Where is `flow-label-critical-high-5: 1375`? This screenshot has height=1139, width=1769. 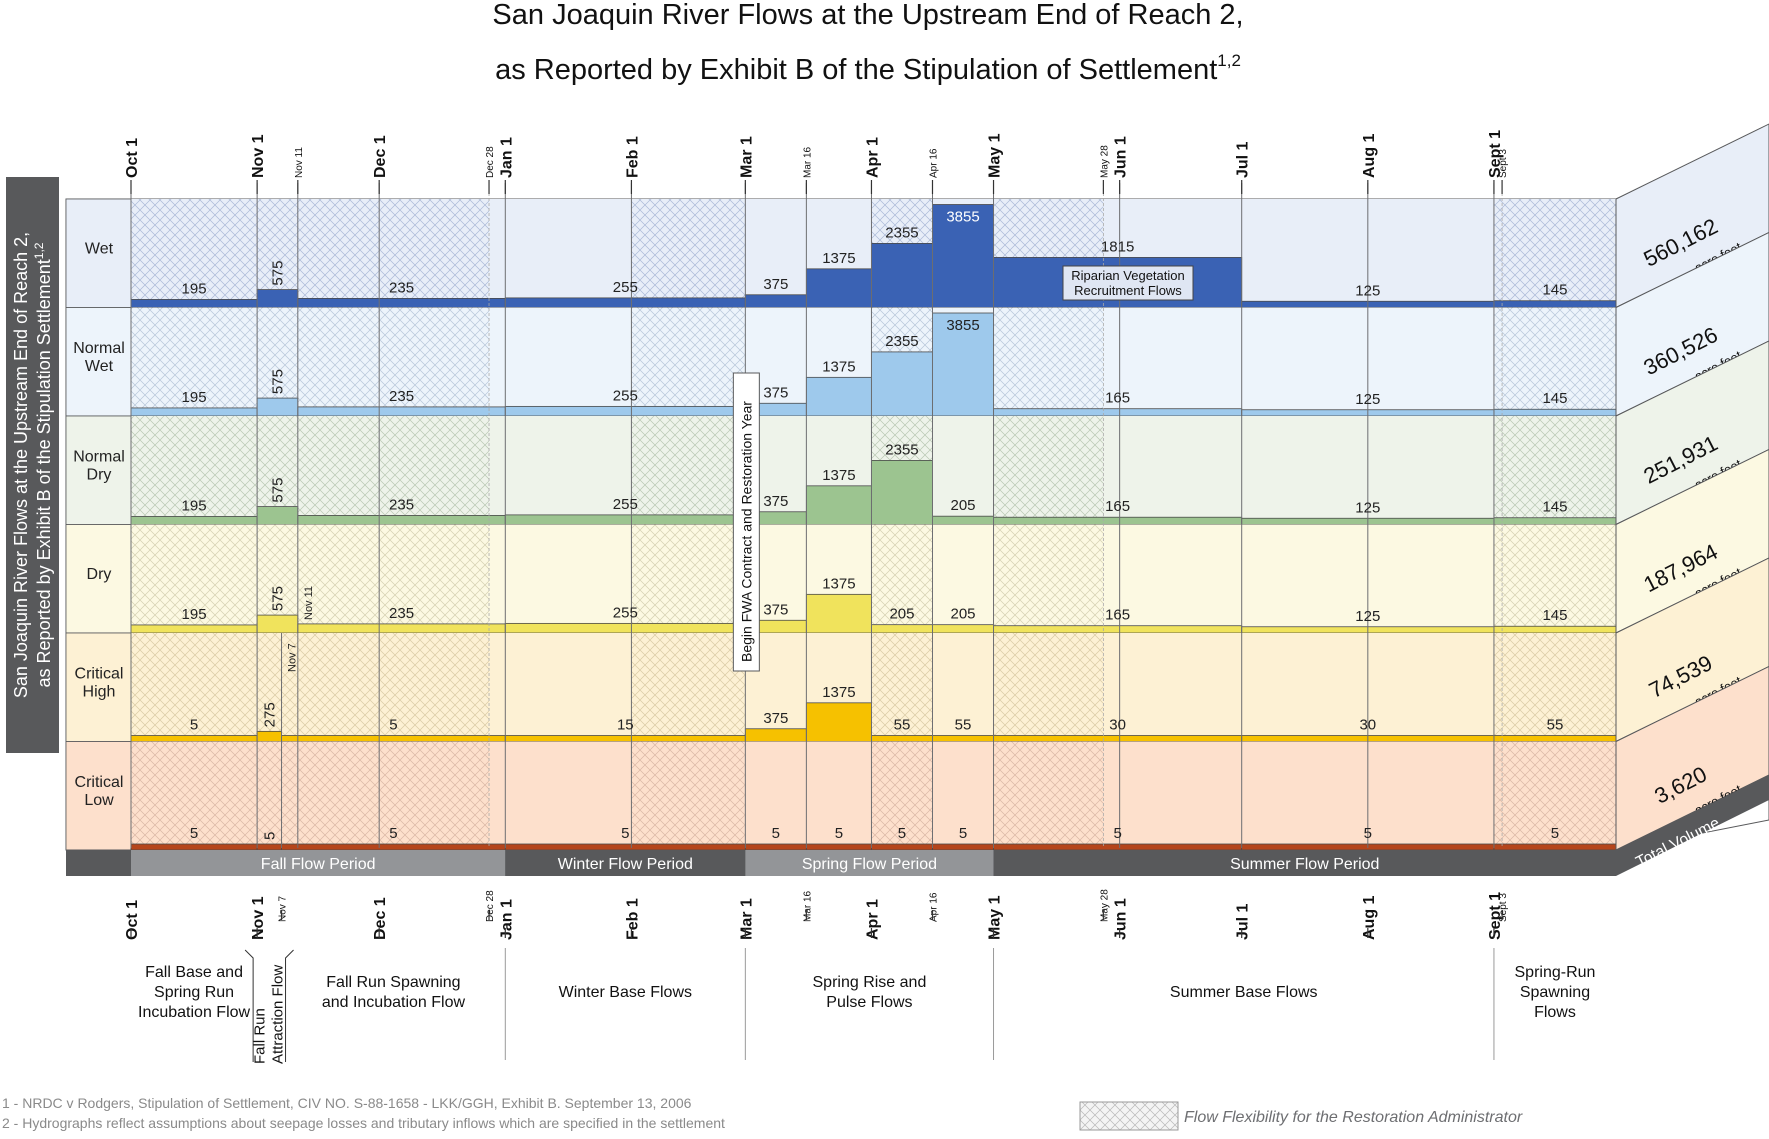 flow-label-critical-high-5: 1375 is located at coordinates (838, 692).